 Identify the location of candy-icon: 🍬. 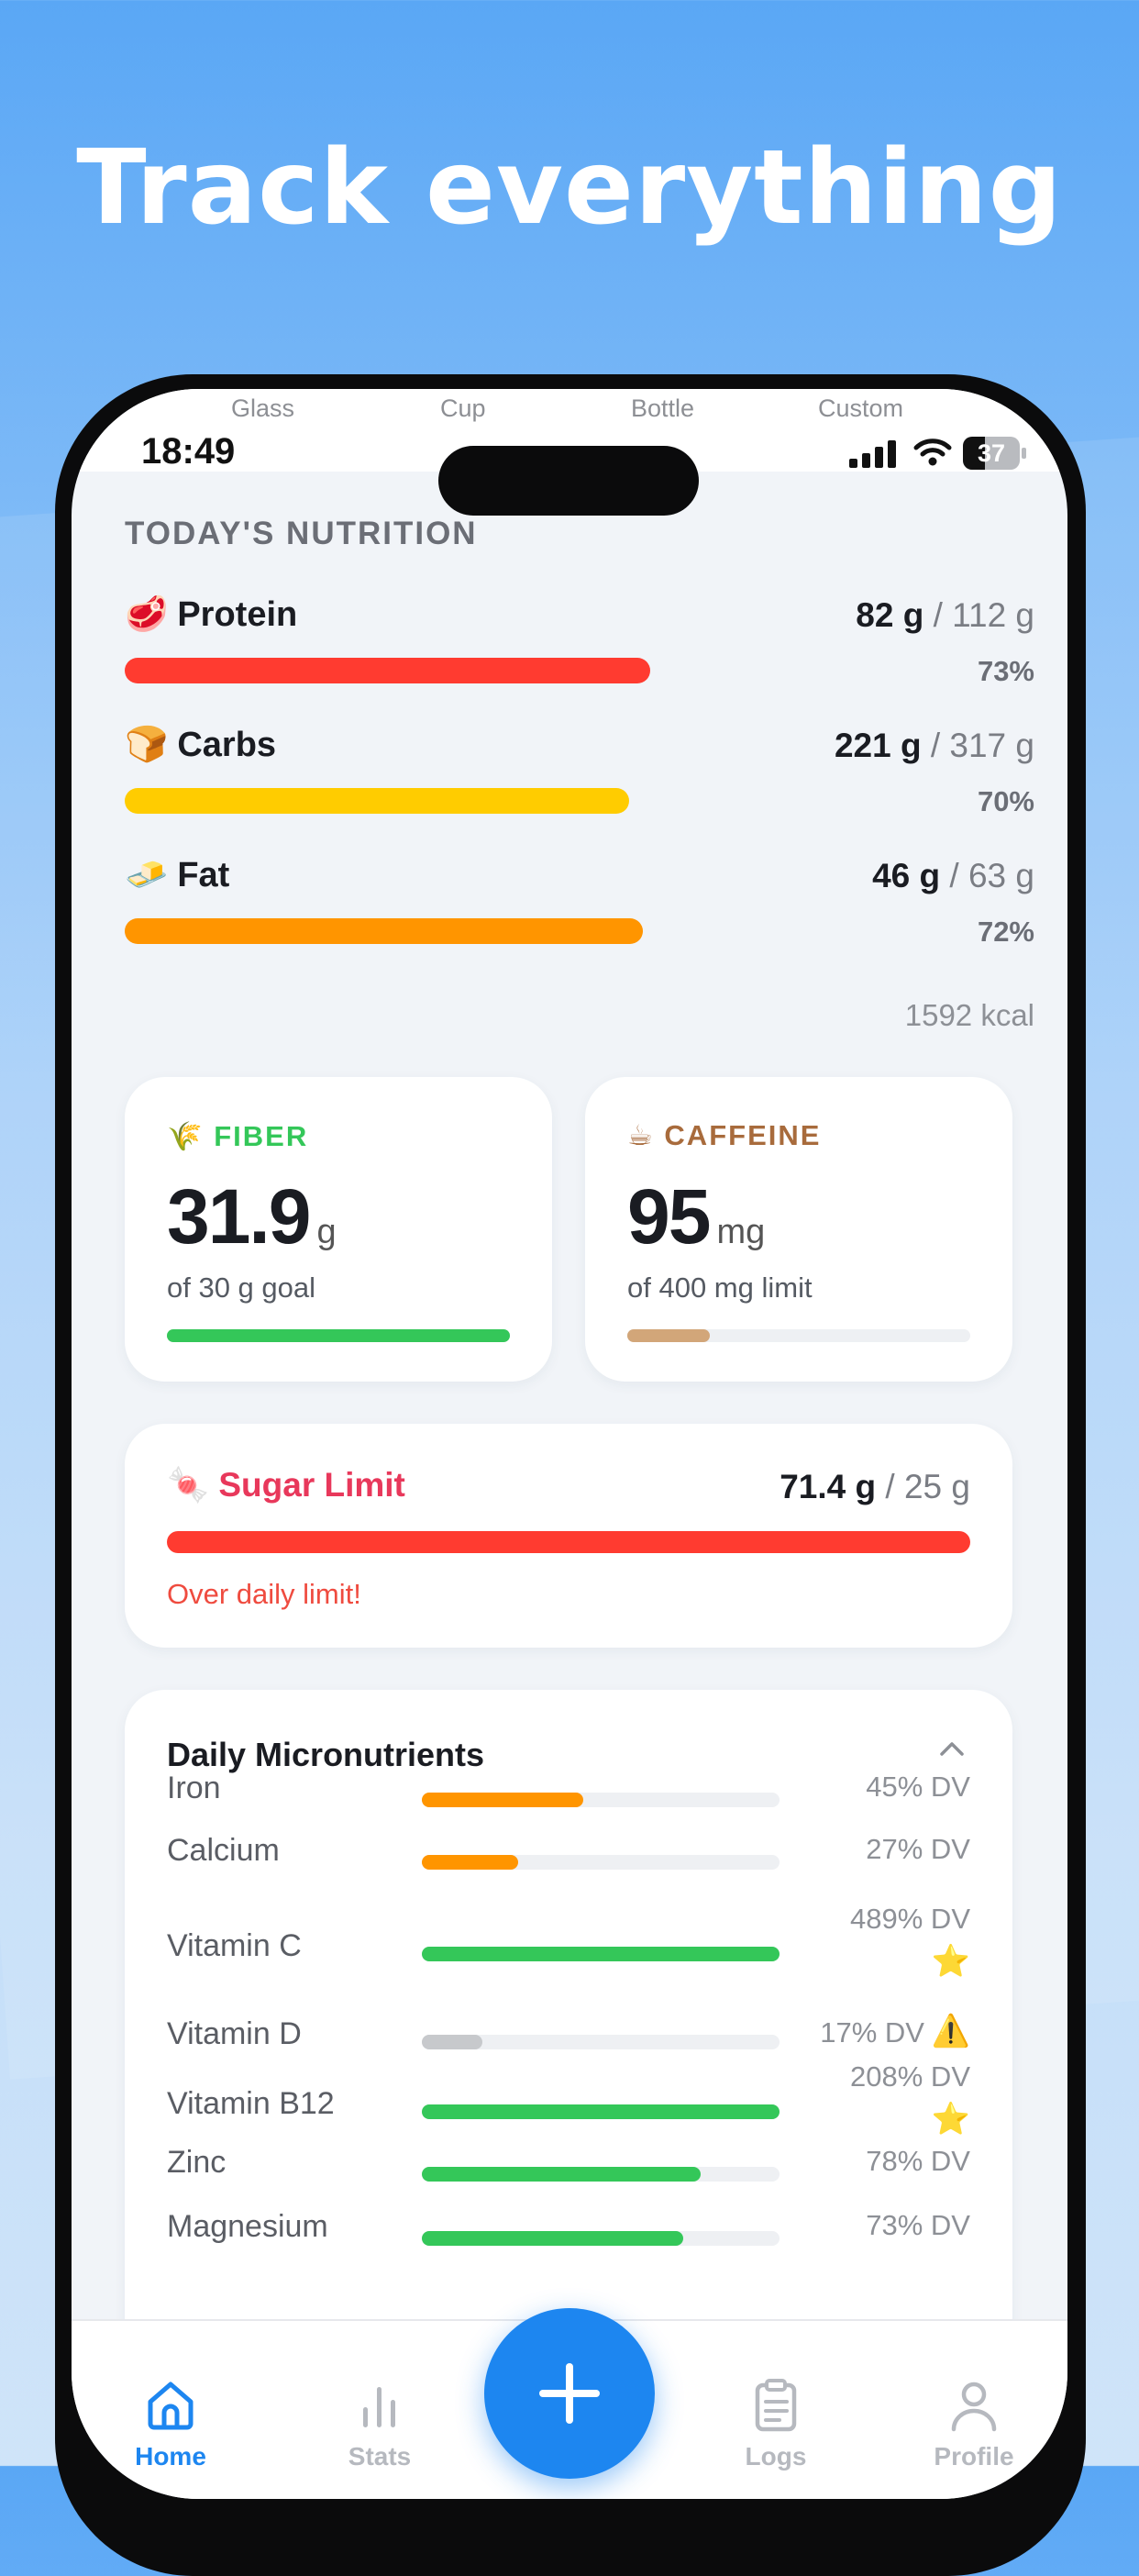
(188, 1485).